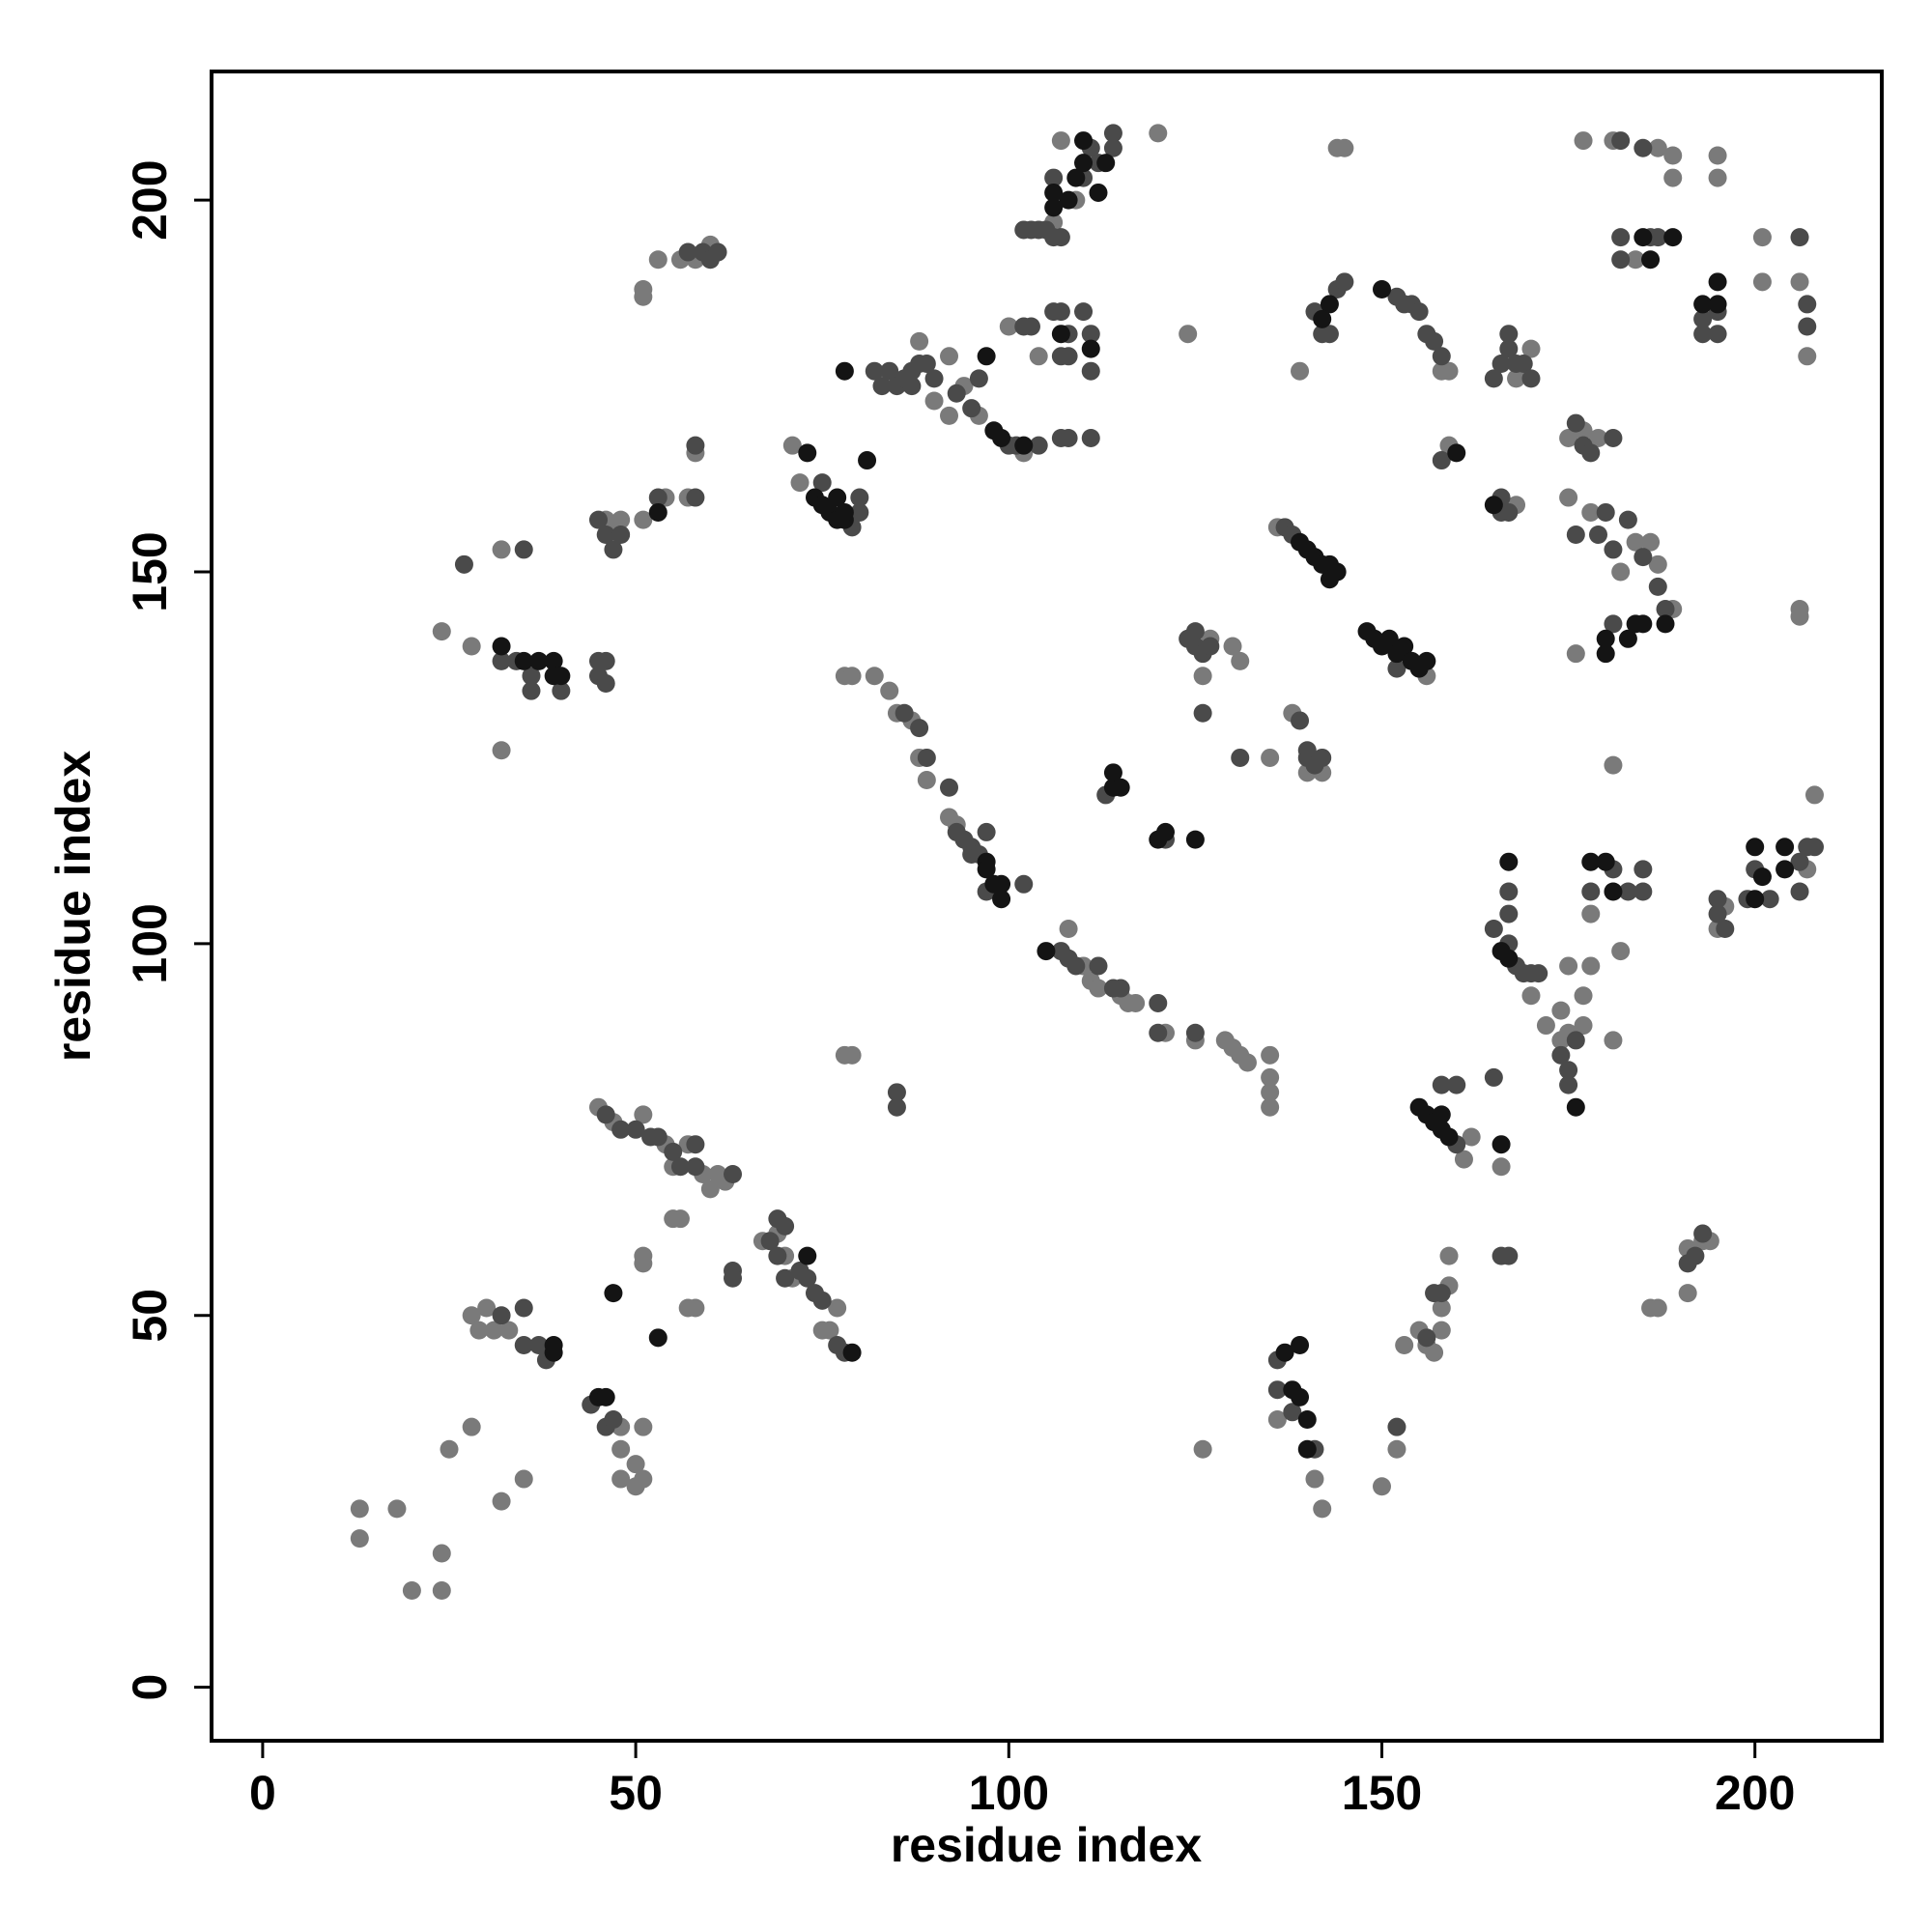  I want to click on y-tick-label: 50, so click(150, 1316).